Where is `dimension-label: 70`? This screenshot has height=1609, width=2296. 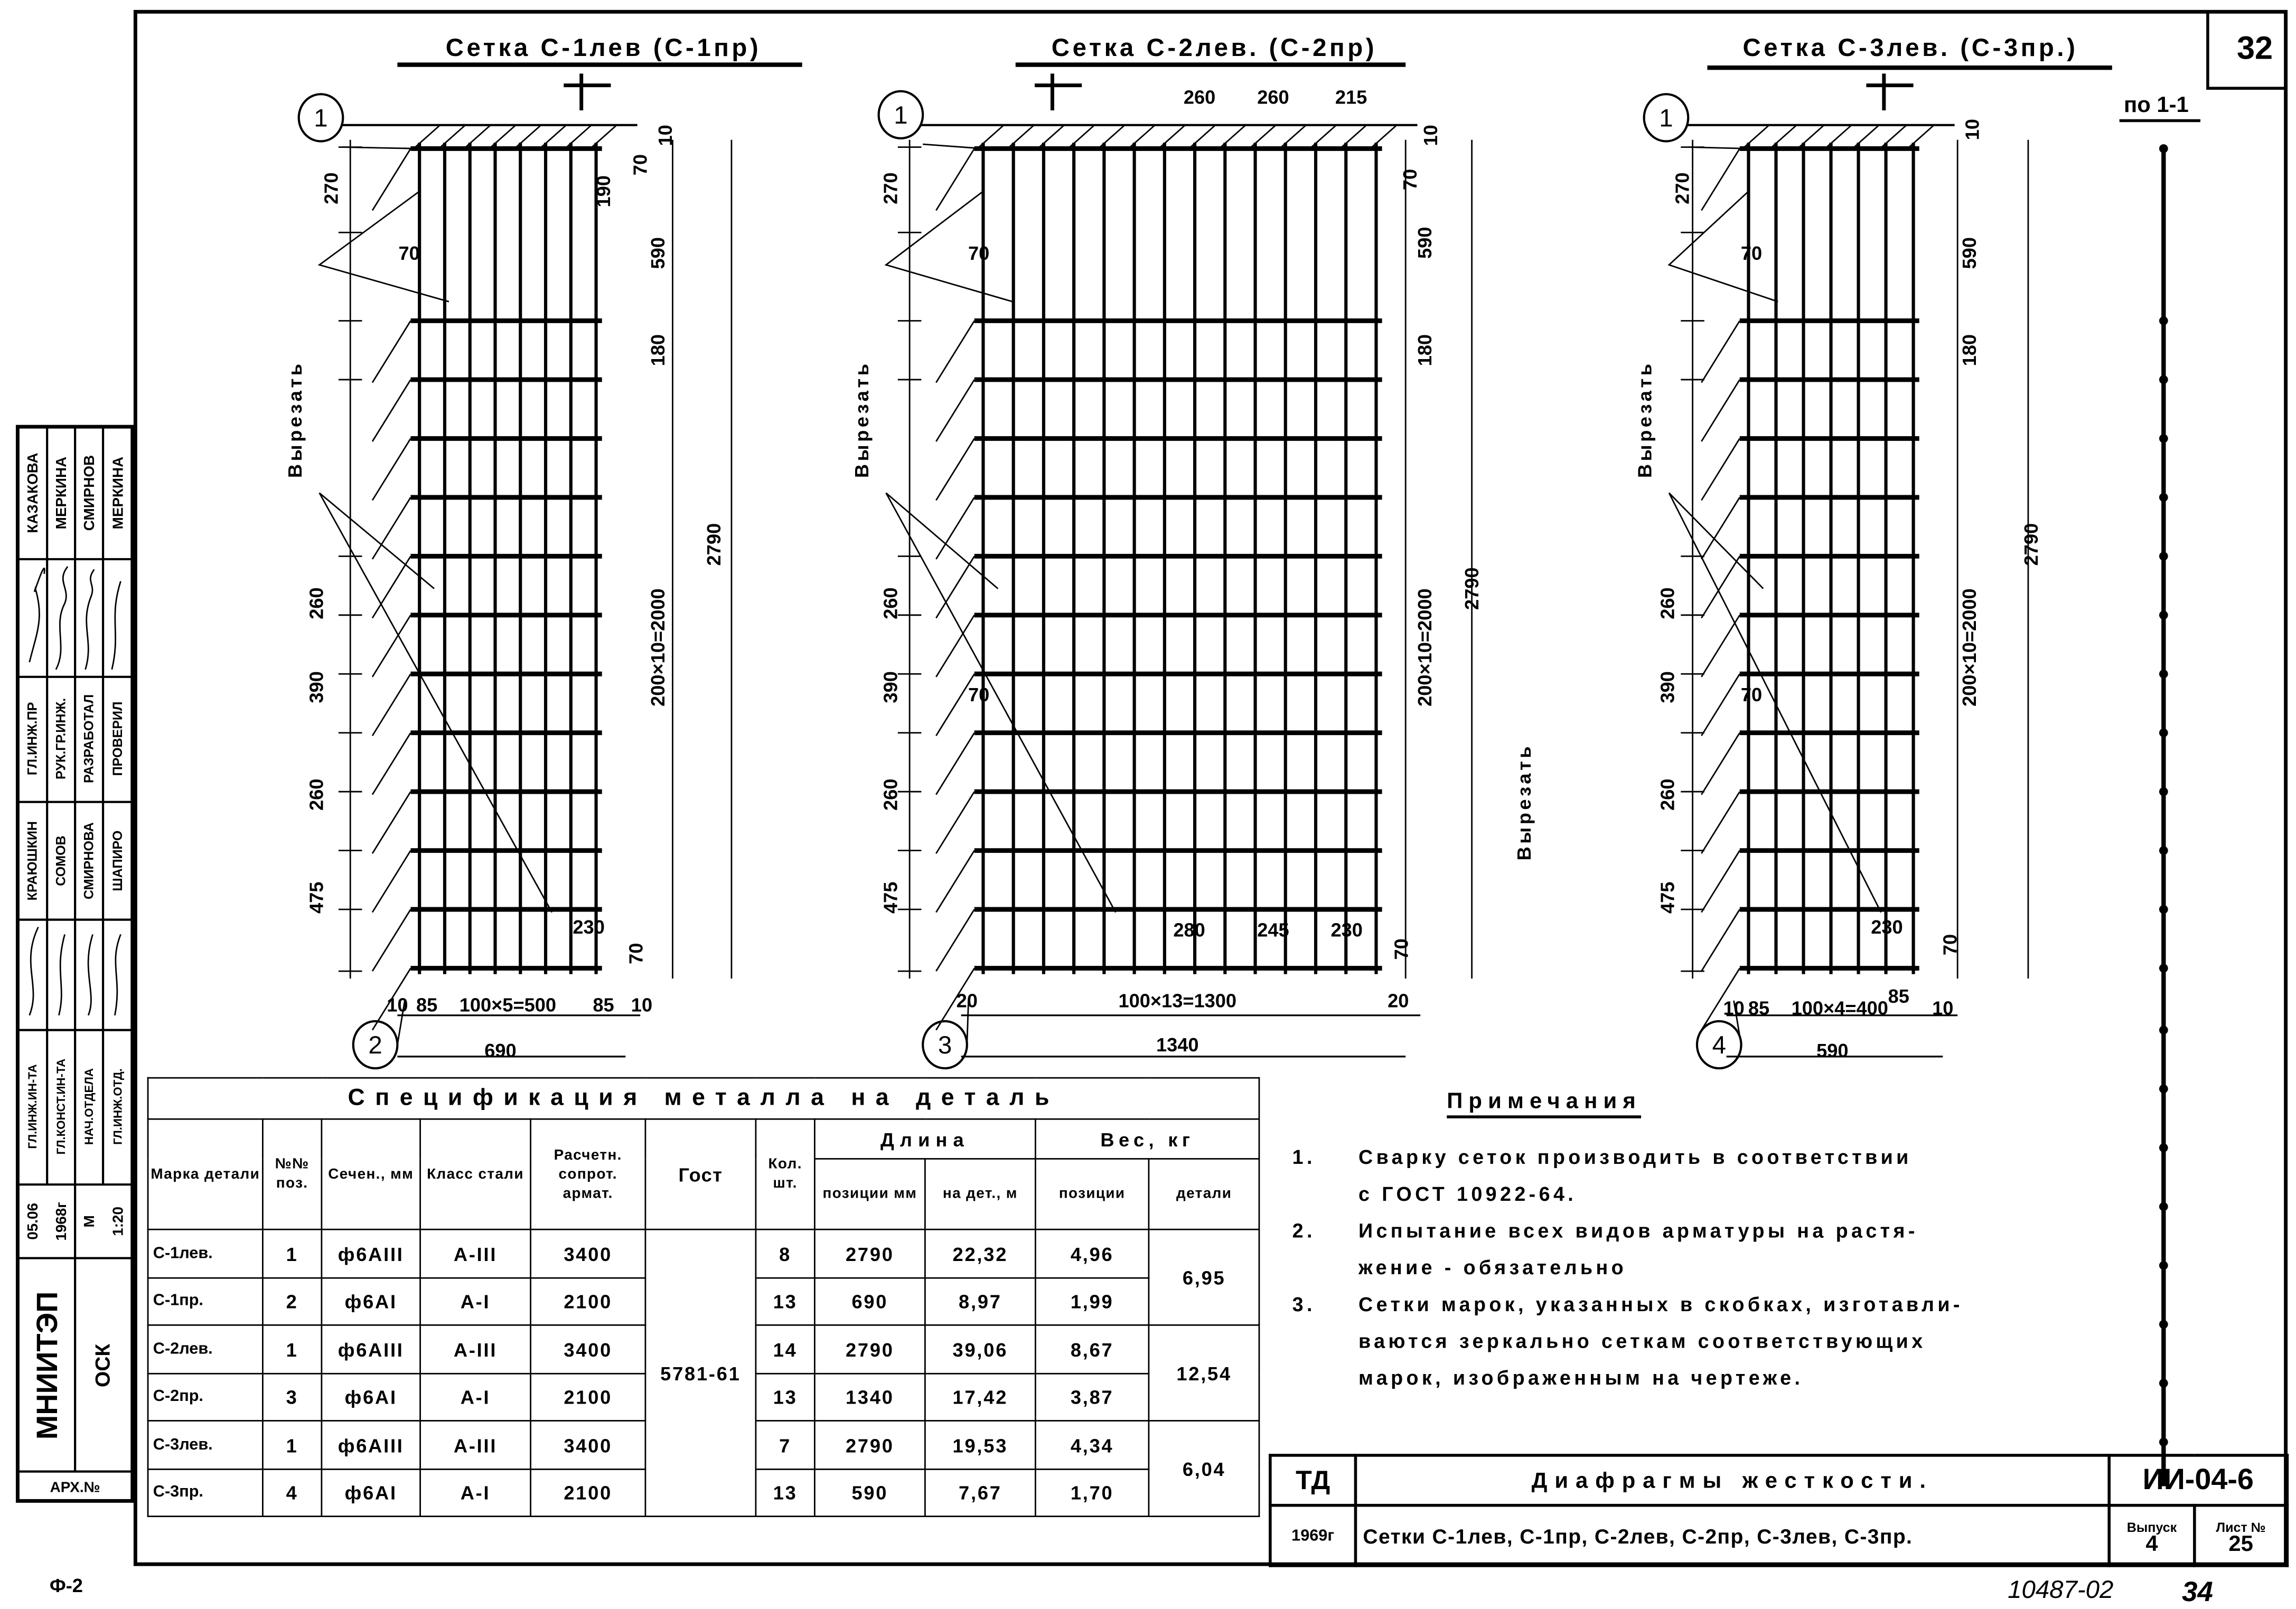
dimension-label: 70 is located at coordinates (1751, 253).